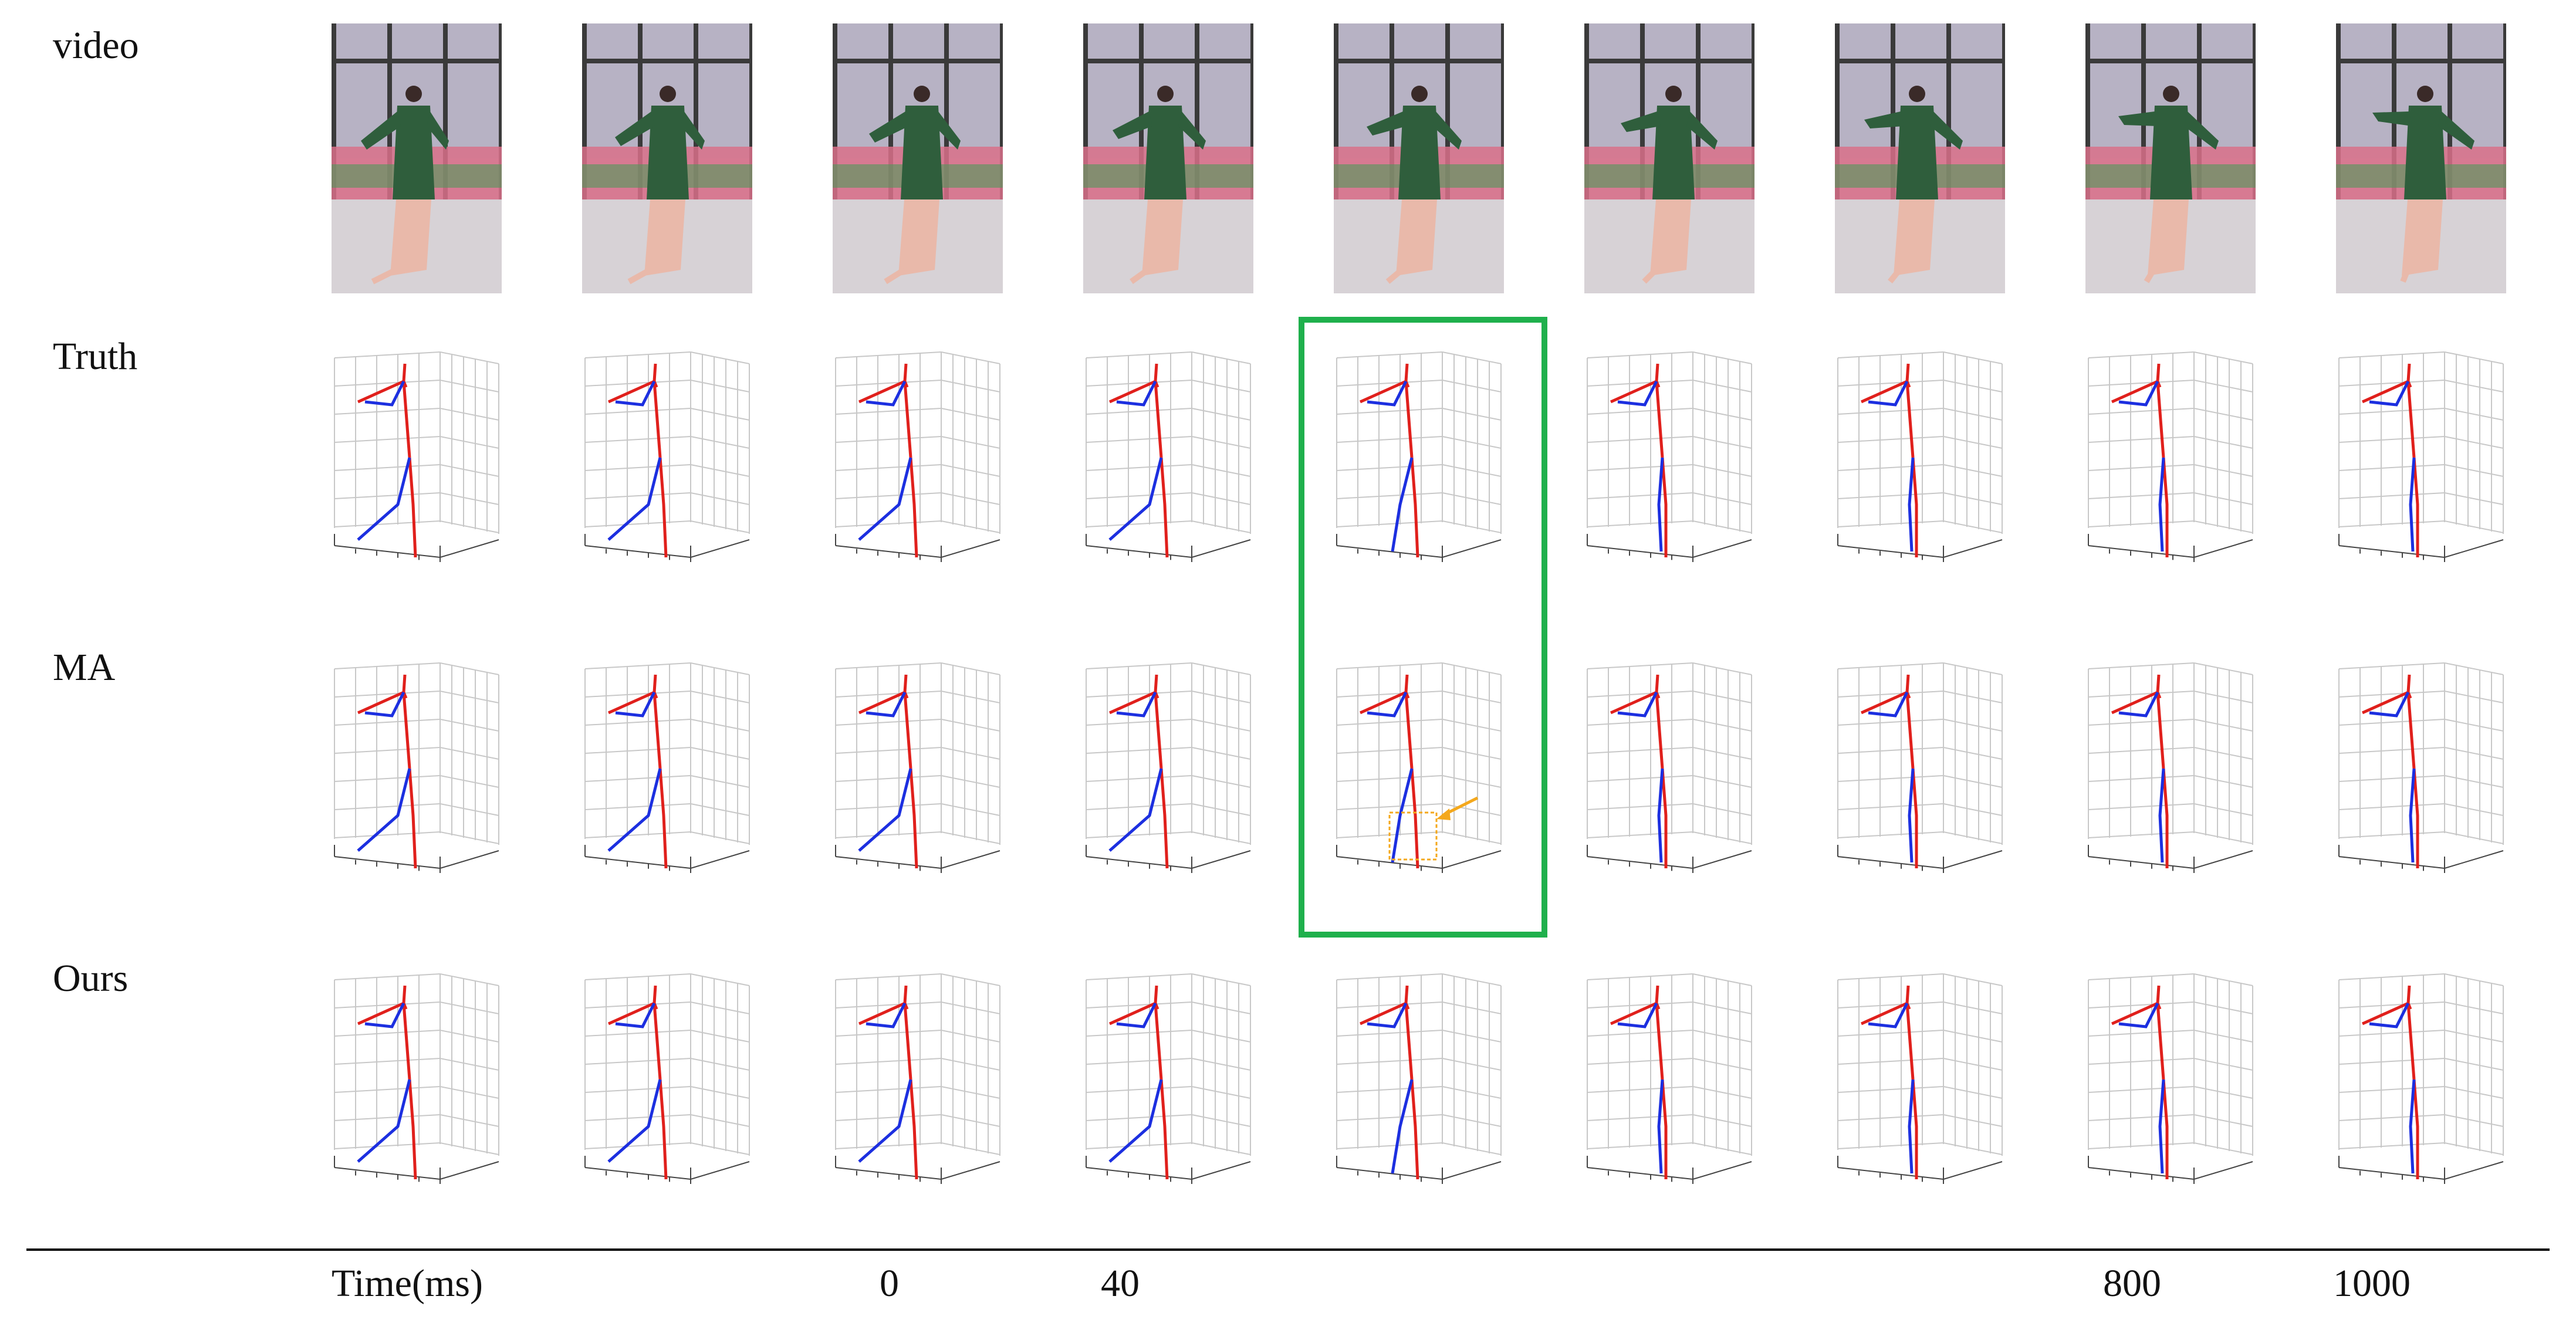  I want to click on truth-skeleton-frame, so click(1669, 463).